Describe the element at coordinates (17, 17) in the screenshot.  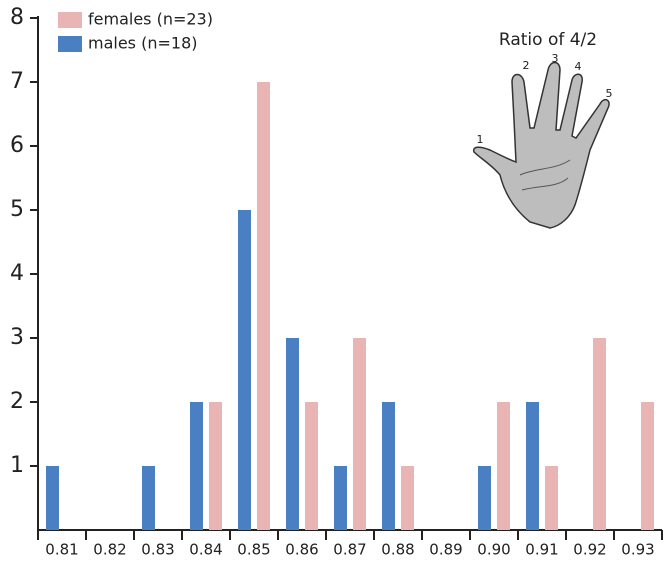
I see `y-tick-label: 8` at that location.